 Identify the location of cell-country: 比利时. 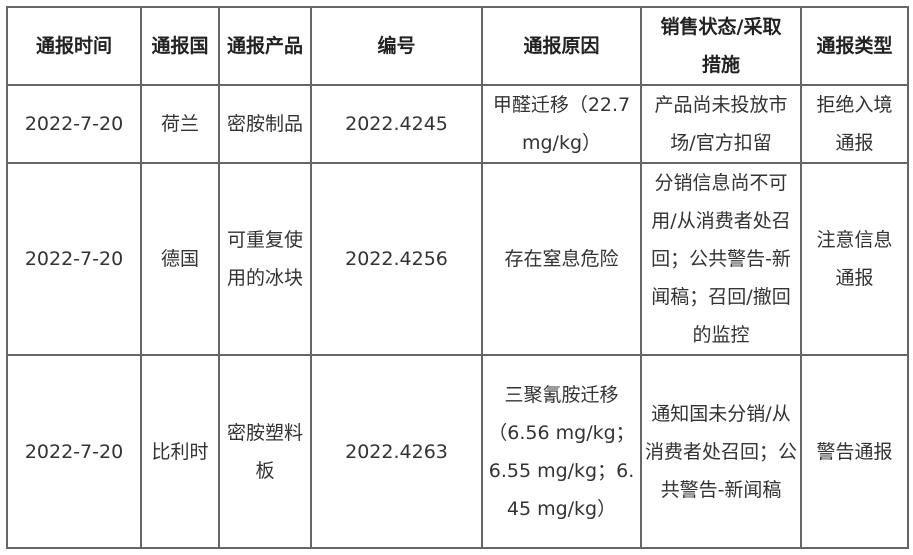
(180, 451).